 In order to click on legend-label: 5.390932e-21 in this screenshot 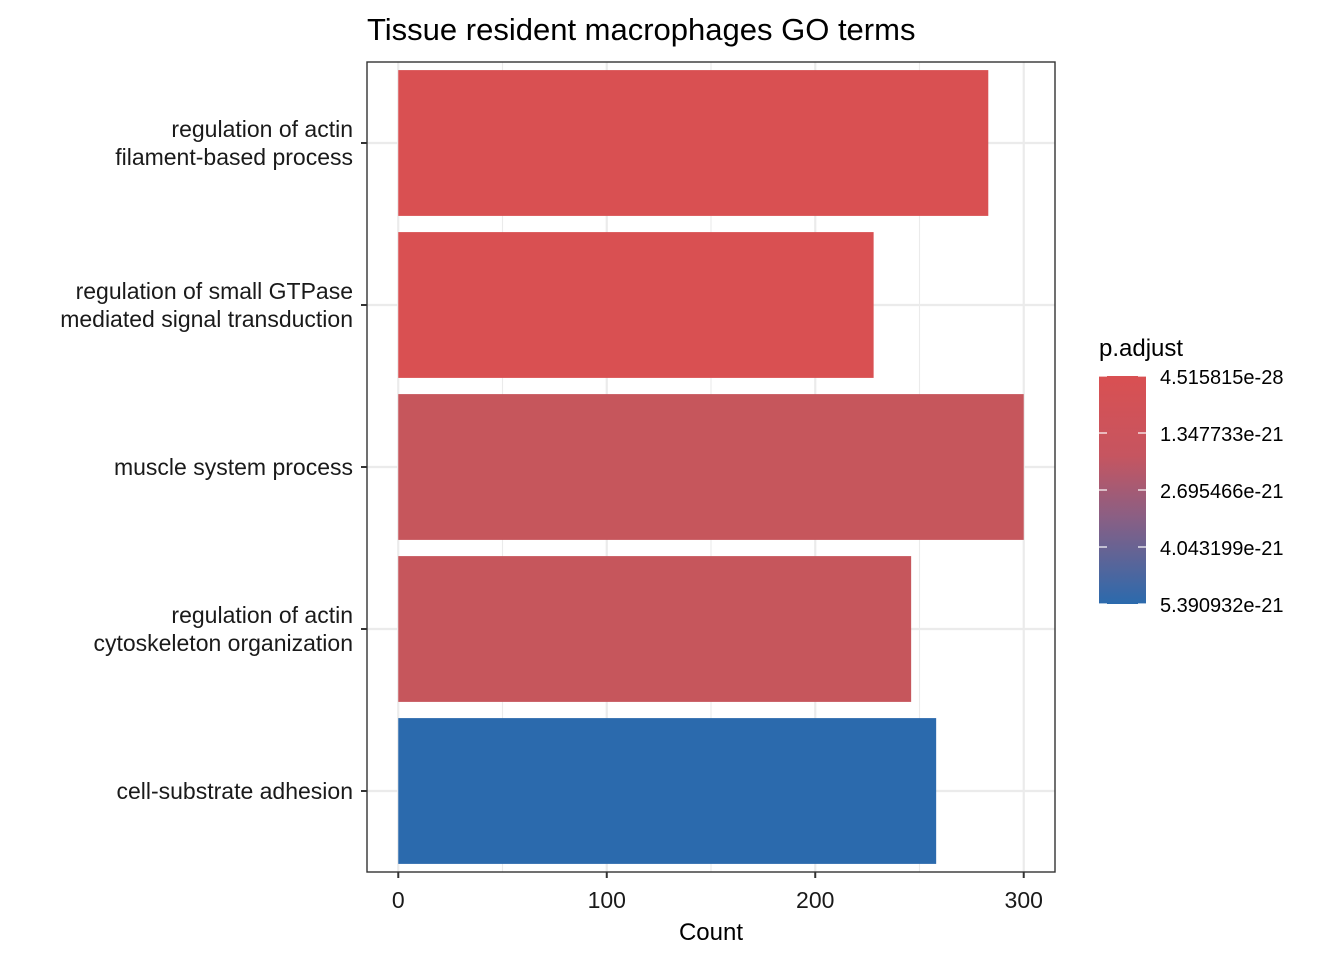, I will do `click(1221, 606)`.